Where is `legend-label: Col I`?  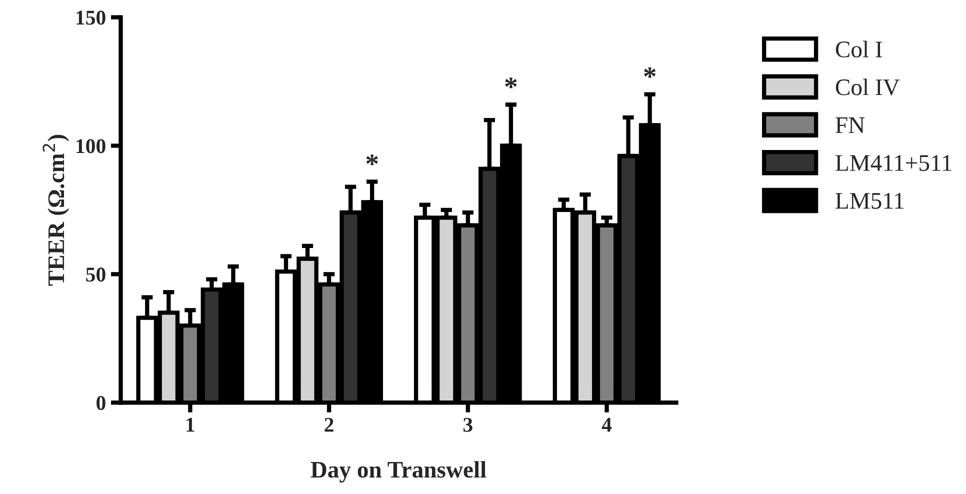 legend-label: Col I is located at coordinates (859, 49).